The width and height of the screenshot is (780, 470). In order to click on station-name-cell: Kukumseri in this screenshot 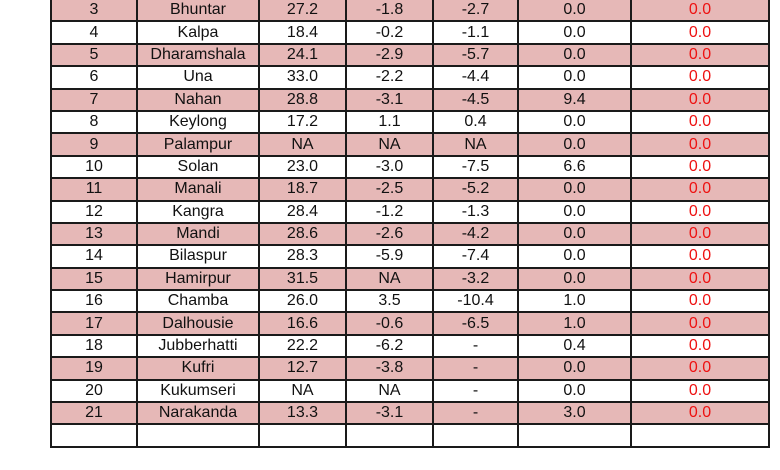, I will do `click(198, 391)`.